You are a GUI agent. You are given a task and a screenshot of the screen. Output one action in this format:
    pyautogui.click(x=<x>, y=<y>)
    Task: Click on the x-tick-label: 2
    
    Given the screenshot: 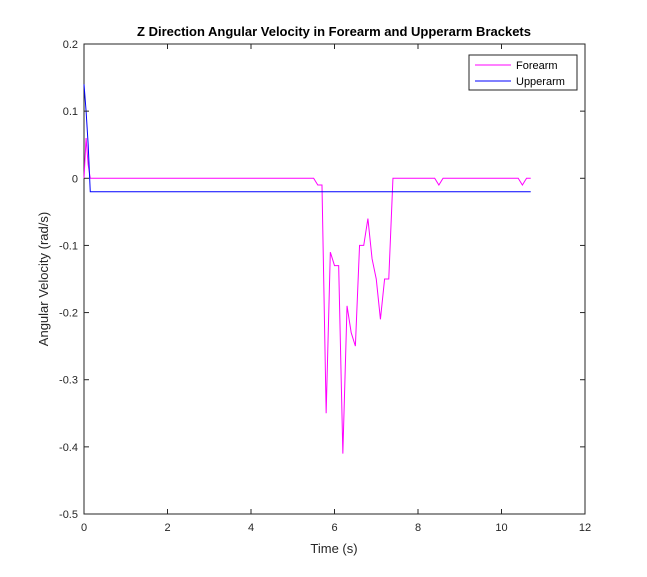 What is the action you would take?
    pyautogui.click(x=167, y=528)
    